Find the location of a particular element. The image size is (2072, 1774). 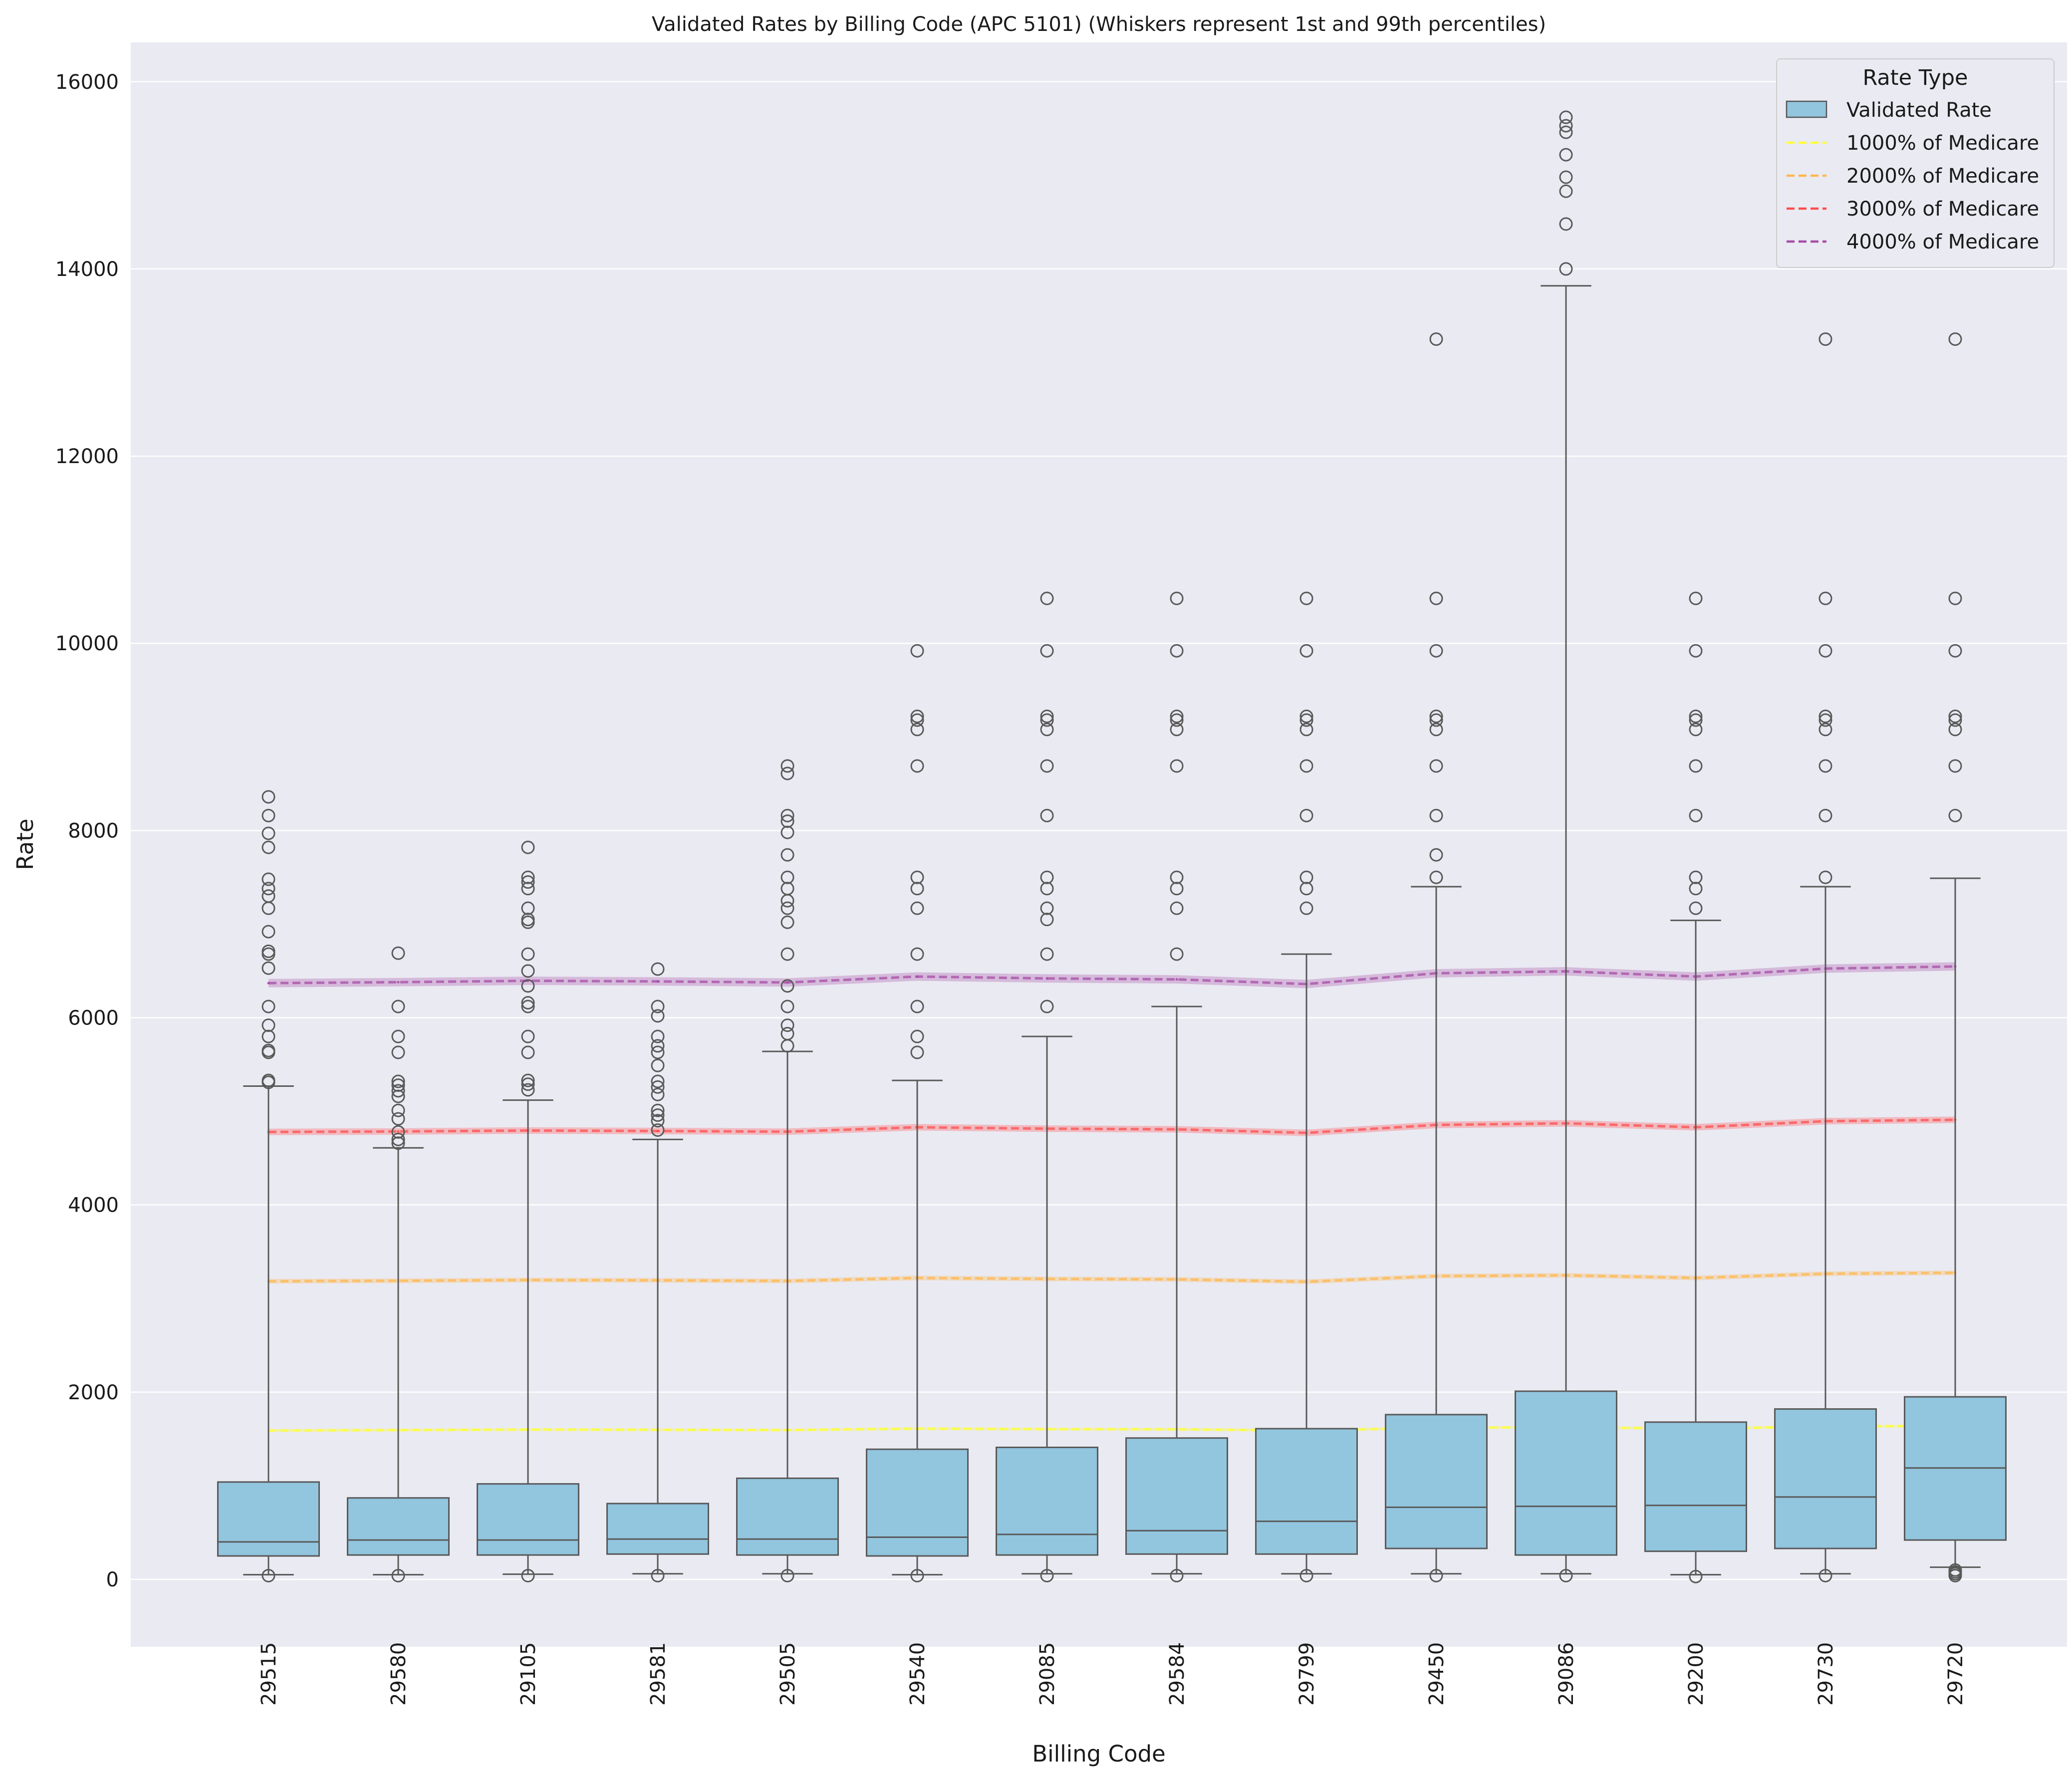

legend-label-2000: 2000% of Medicare is located at coordinates (1943, 176).